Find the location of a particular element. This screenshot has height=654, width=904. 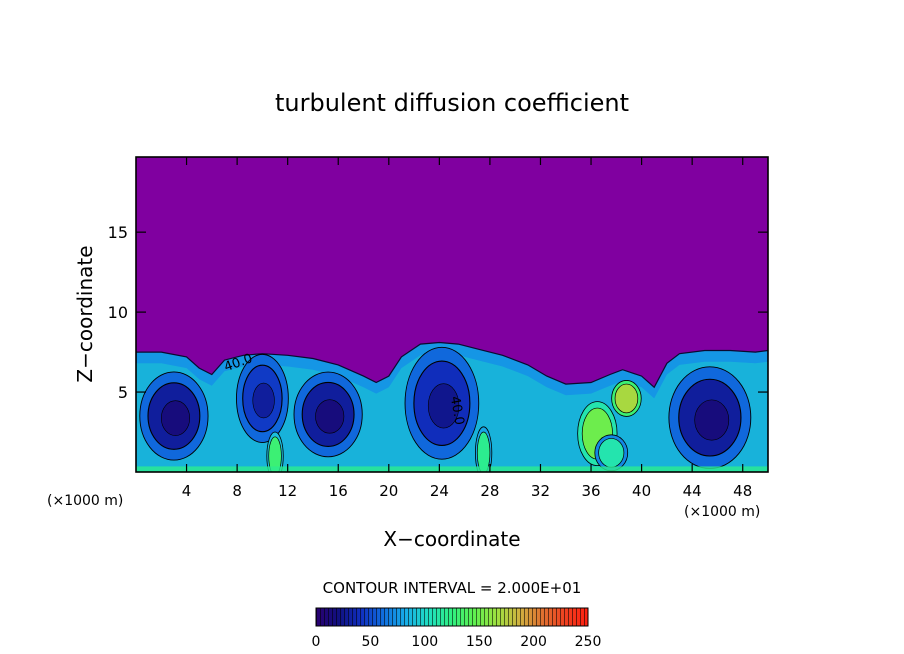

colorbar-frame is located at coordinates (452, 617).